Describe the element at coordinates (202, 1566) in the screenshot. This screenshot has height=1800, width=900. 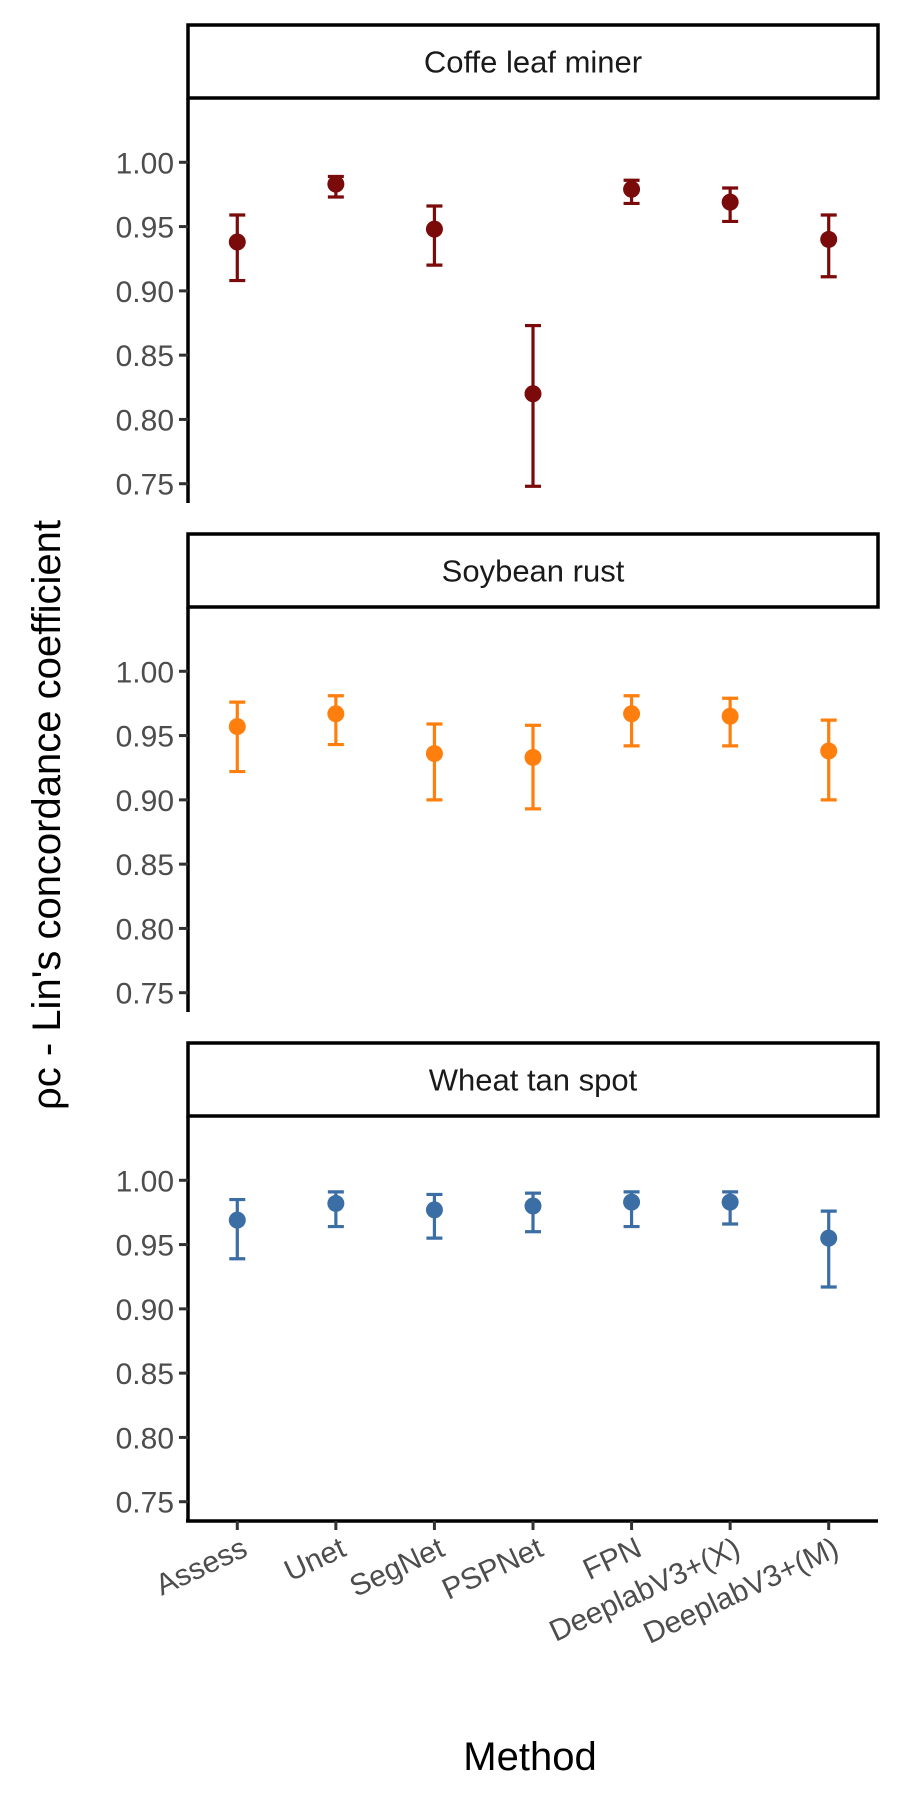
I see `x-tick-label: Assess` at that location.